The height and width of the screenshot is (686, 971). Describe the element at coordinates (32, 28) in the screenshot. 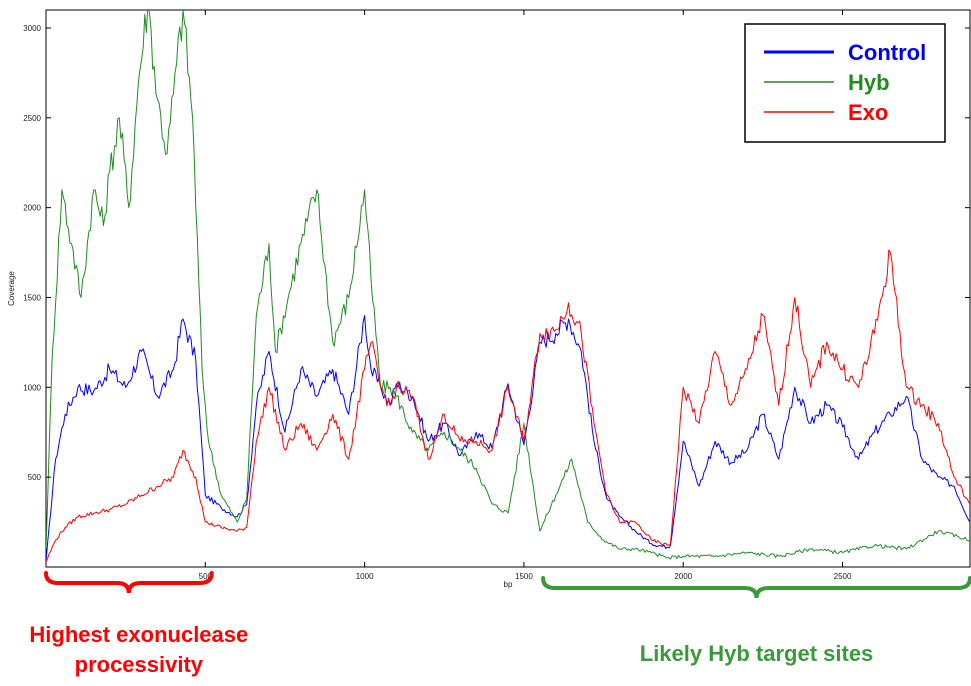

I see `y-tick-label-3000: 3000` at that location.